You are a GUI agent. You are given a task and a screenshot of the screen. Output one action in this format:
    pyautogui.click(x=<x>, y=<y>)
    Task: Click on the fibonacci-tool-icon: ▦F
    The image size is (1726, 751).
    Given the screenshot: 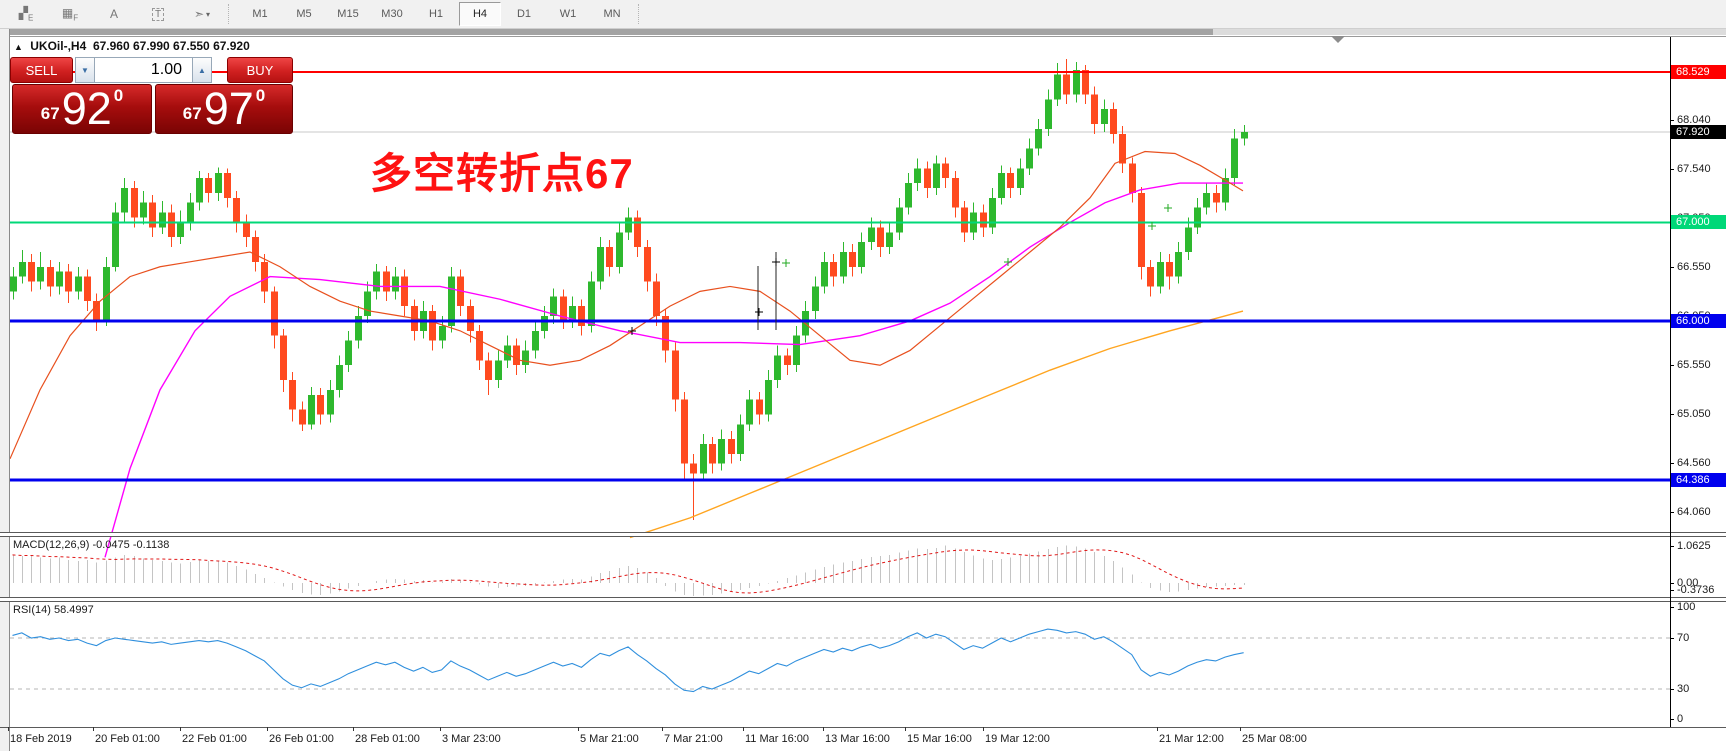 What is the action you would take?
    pyautogui.click(x=70, y=14)
    